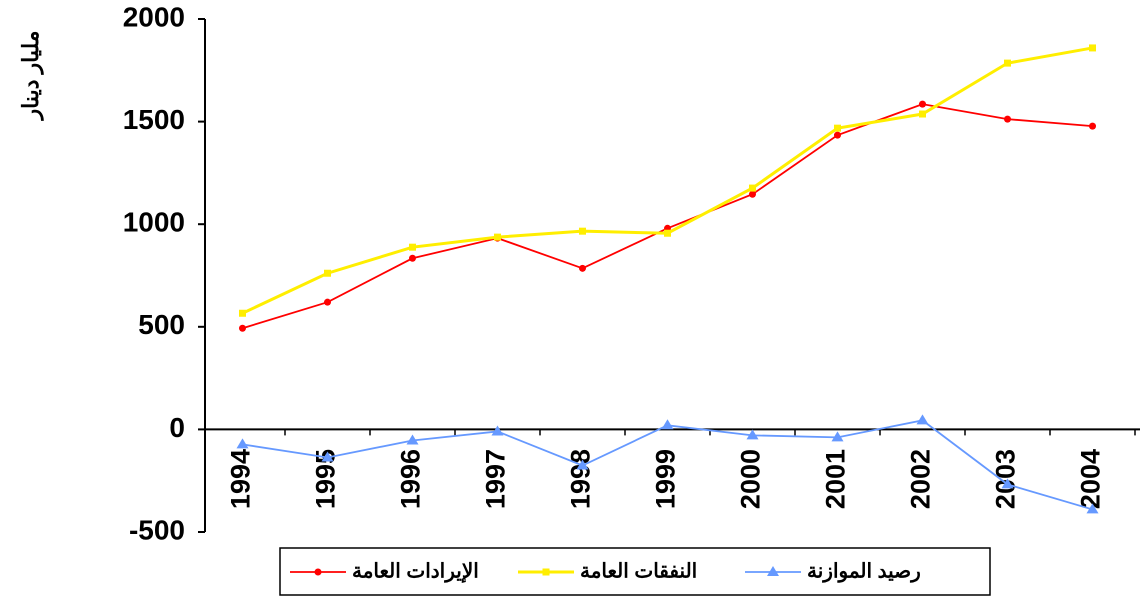 This screenshot has width=1147, height=599. What do you see at coordinates (161, 324) in the screenshot?
I see `y-tick-label: 500` at bounding box center [161, 324].